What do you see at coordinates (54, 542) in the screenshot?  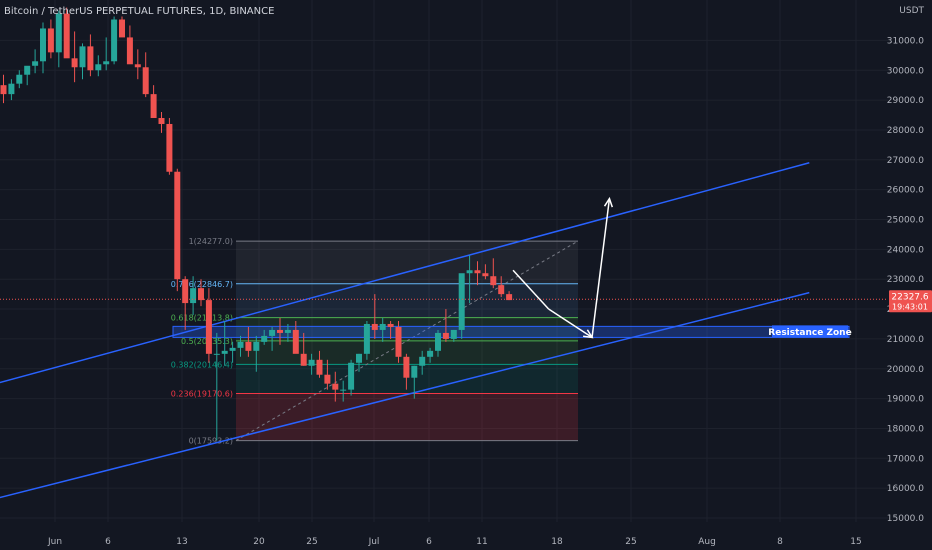 I see `time-axis-tick: Jun` at bounding box center [54, 542].